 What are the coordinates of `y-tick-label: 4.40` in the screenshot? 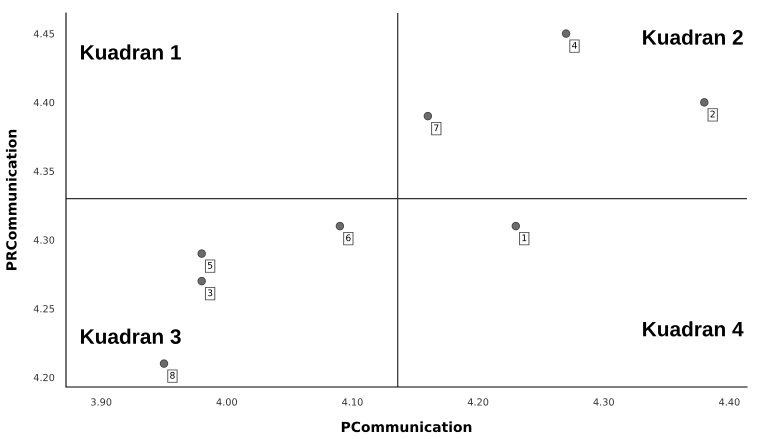 It's located at (44, 102).